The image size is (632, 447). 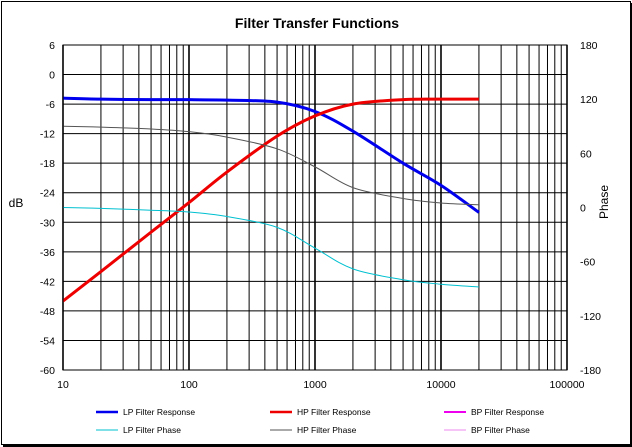 What do you see at coordinates (47, 341) in the screenshot?
I see `y-tick-label: -54` at bounding box center [47, 341].